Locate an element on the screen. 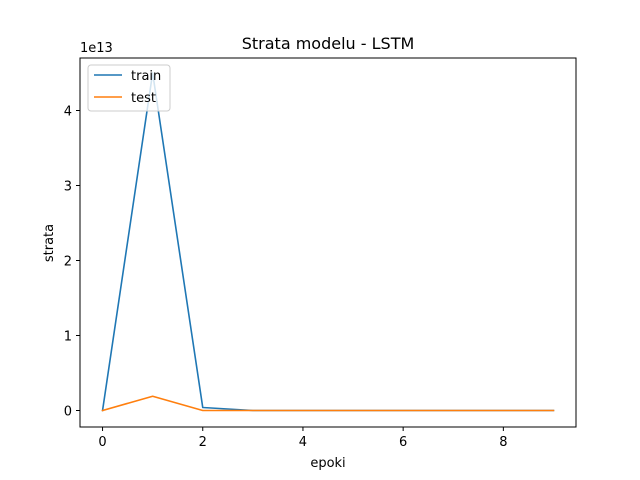 The height and width of the screenshot is (480, 640). x-axis-ticks: 0 2 4 6 8 is located at coordinates (302, 438).